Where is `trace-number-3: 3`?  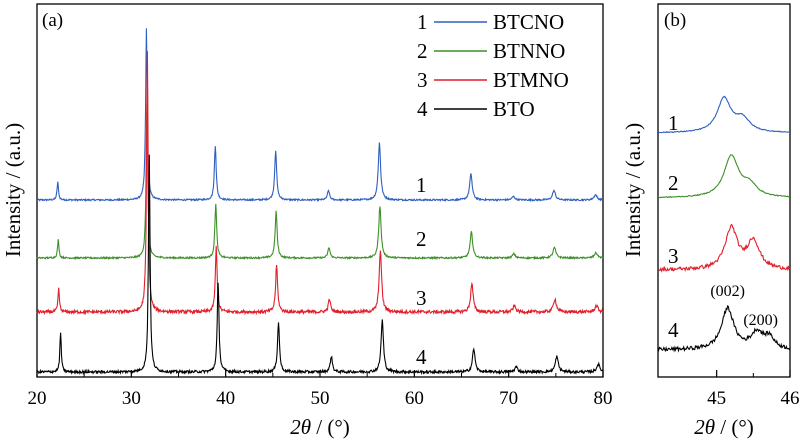 trace-number-3: 3 is located at coordinates (421, 298).